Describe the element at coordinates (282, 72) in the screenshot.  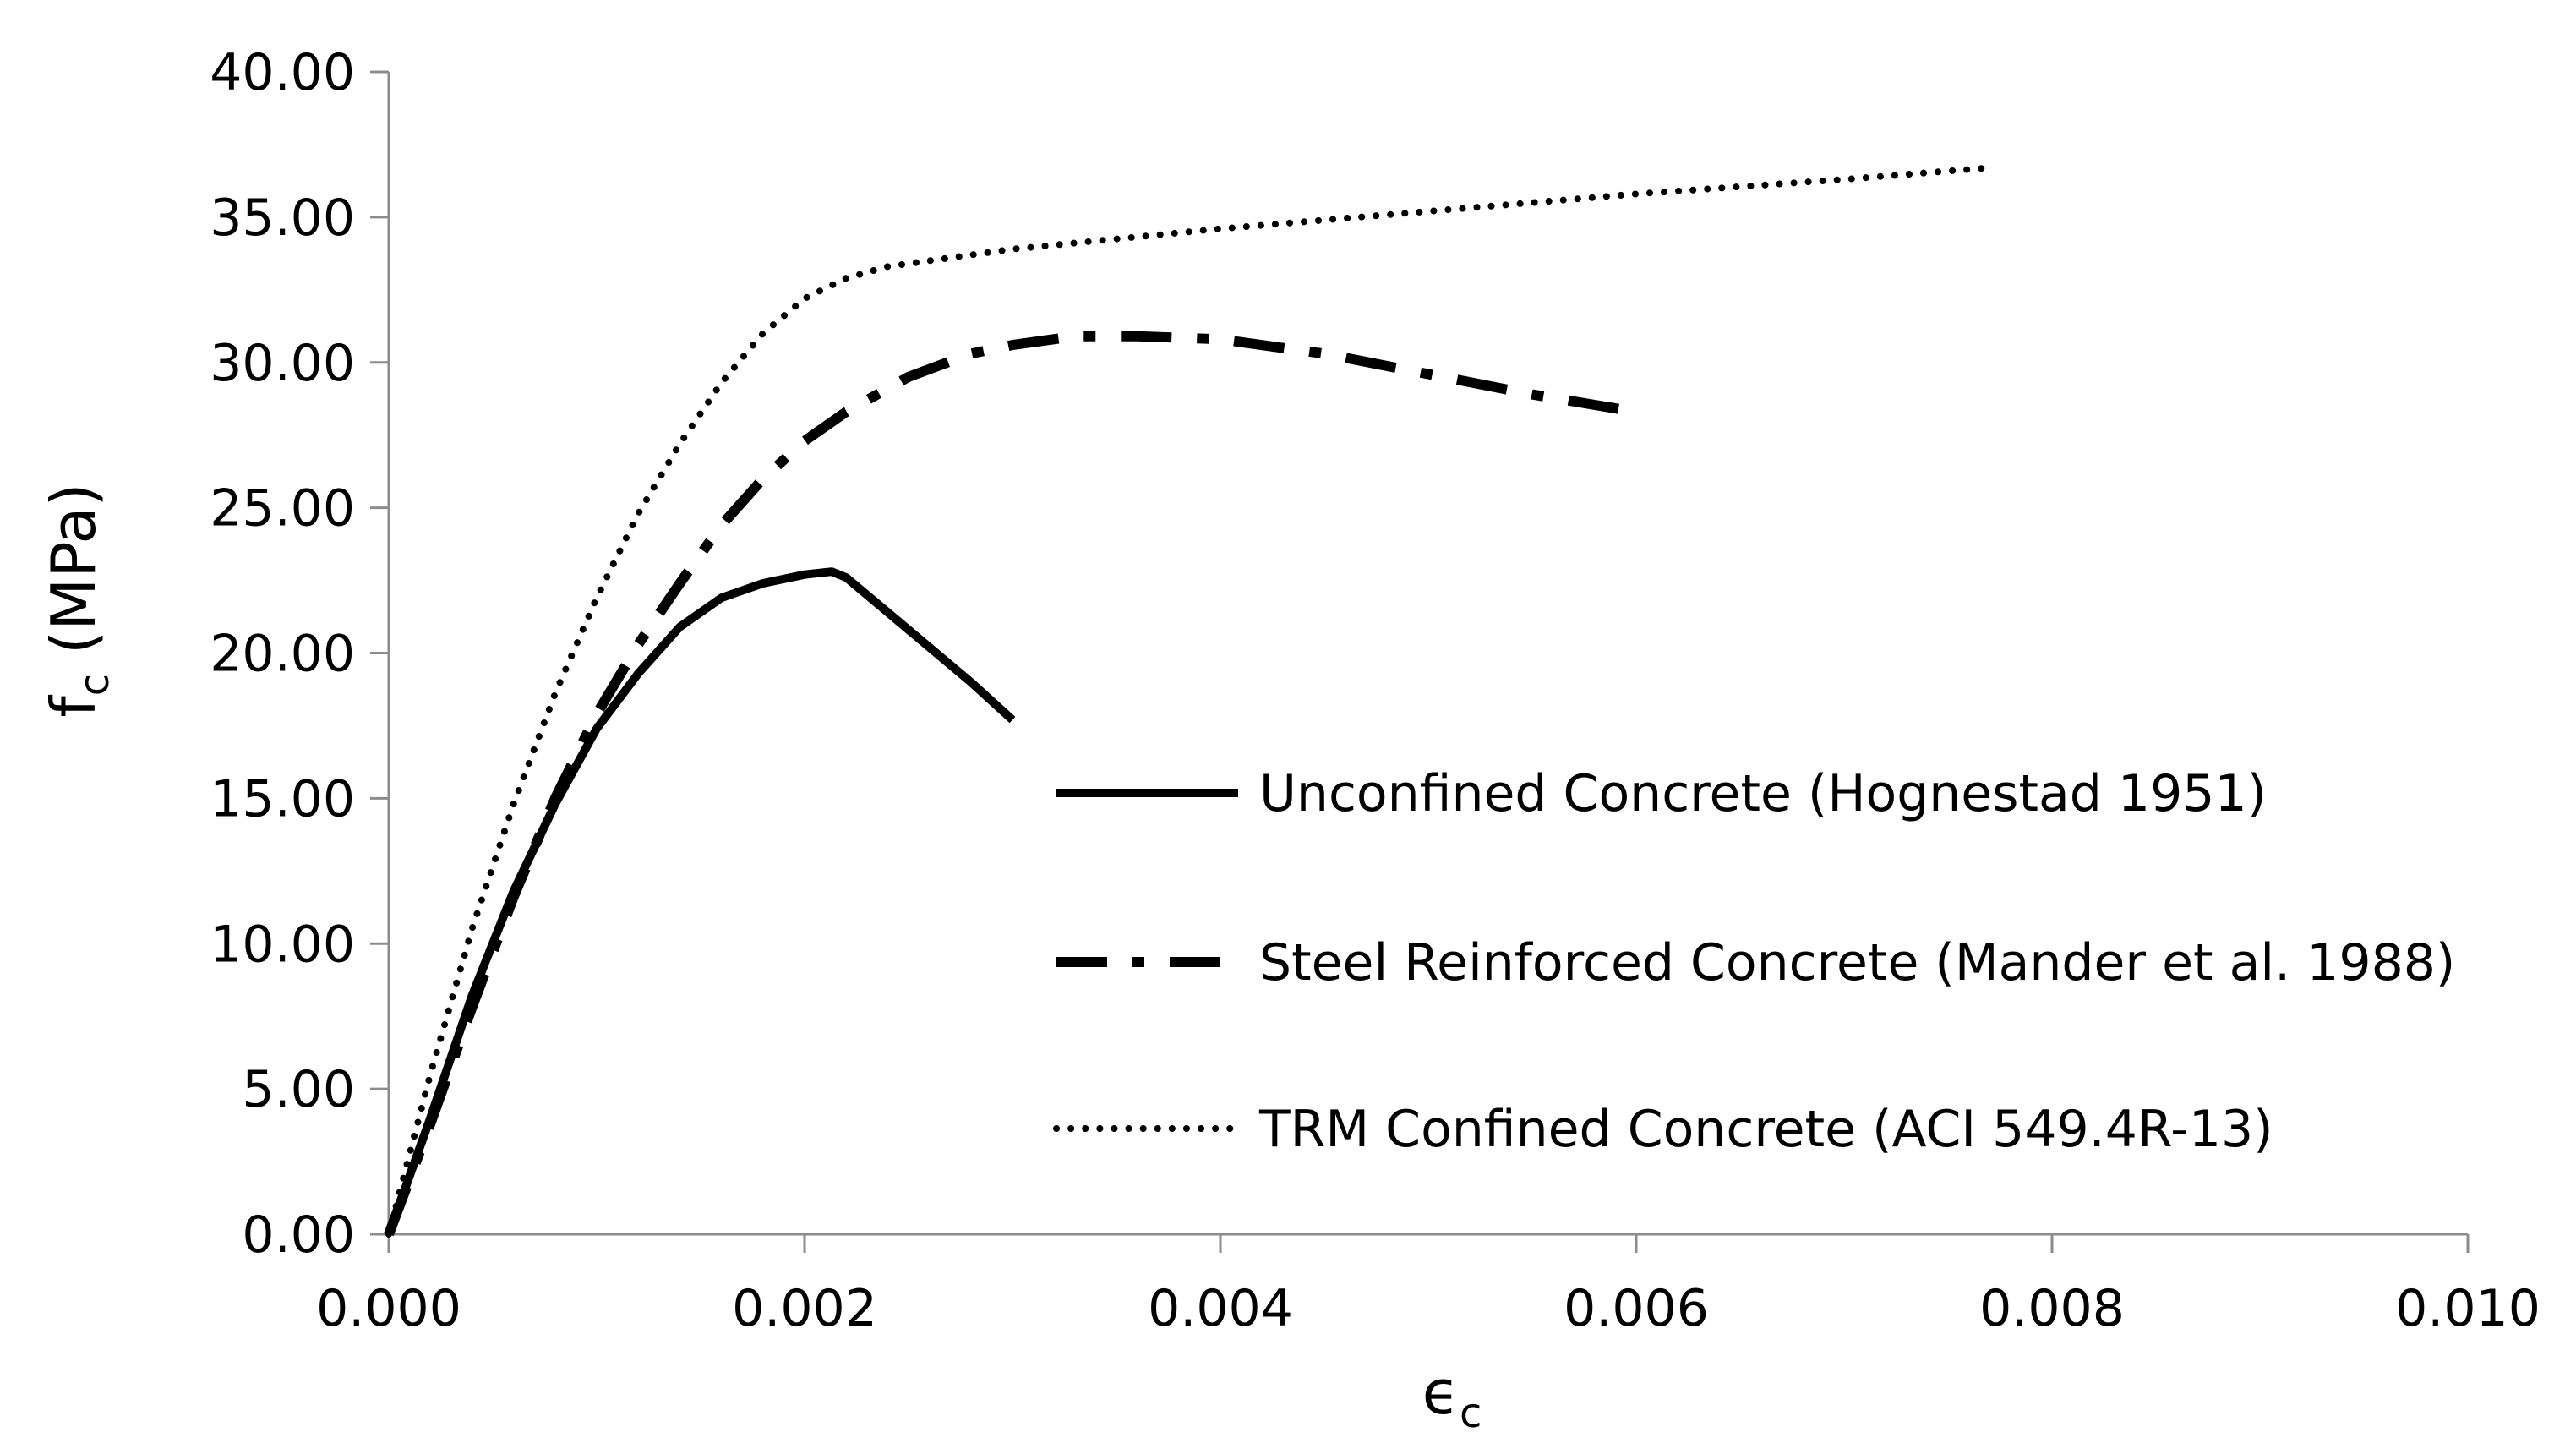
I see `y-tick-label: 40.00` at that location.